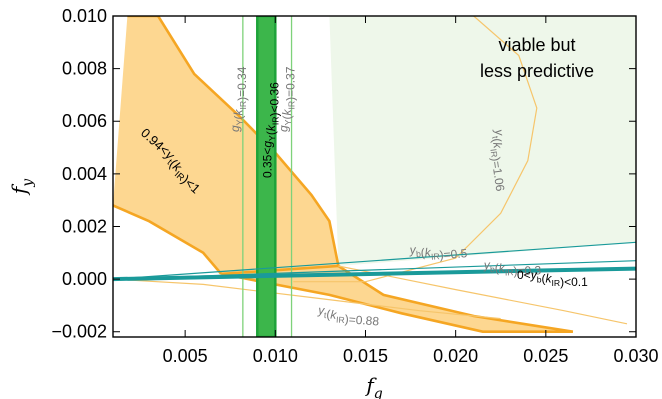 This screenshot has width=662, height=399. Describe the element at coordinates (84, 174) in the screenshot. I see `y-tick-label: 0.004` at that location.